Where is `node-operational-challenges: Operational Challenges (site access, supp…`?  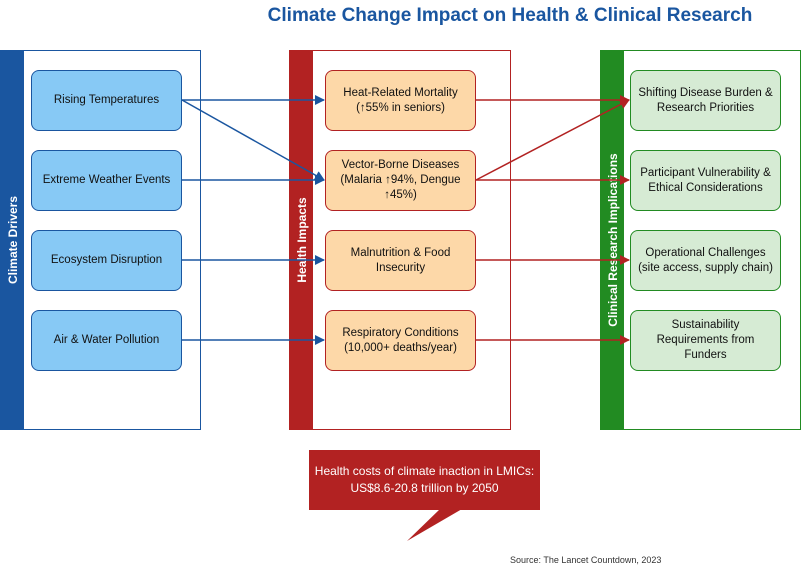
node-operational-challenges: Operational Challenges (site access, supp… is located at coordinates (705, 260).